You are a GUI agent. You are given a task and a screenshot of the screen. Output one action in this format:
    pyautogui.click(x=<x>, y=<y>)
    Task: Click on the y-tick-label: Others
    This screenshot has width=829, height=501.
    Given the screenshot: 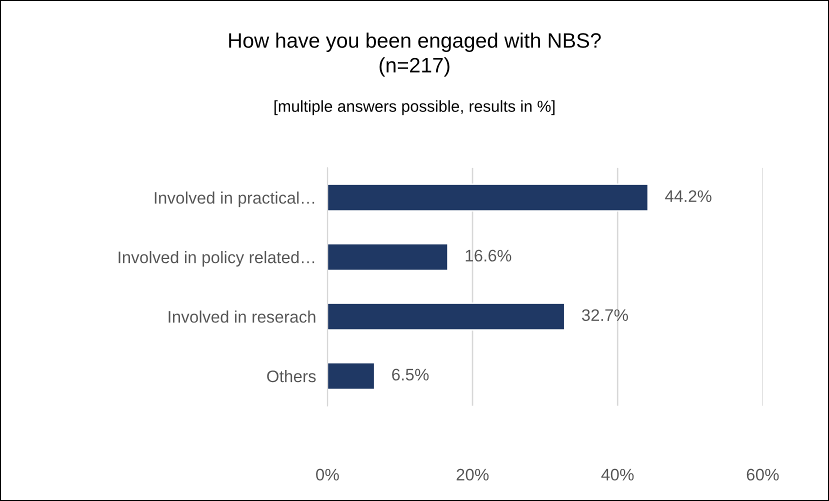 What is the action you would take?
    pyautogui.click(x=291, y=376)
    